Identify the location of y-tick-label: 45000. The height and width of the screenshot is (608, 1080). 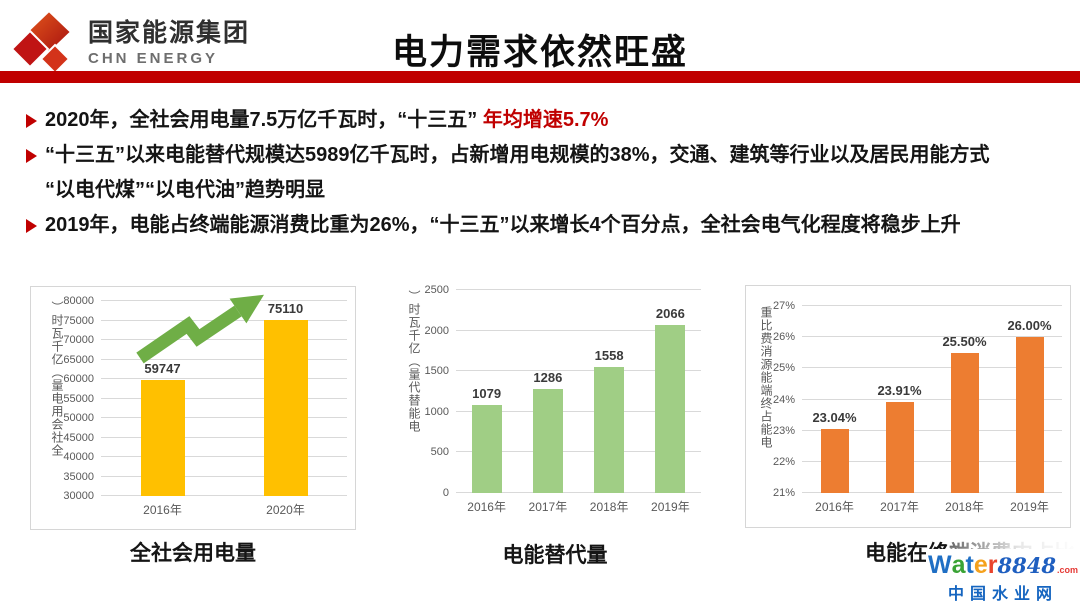
(78, 437).